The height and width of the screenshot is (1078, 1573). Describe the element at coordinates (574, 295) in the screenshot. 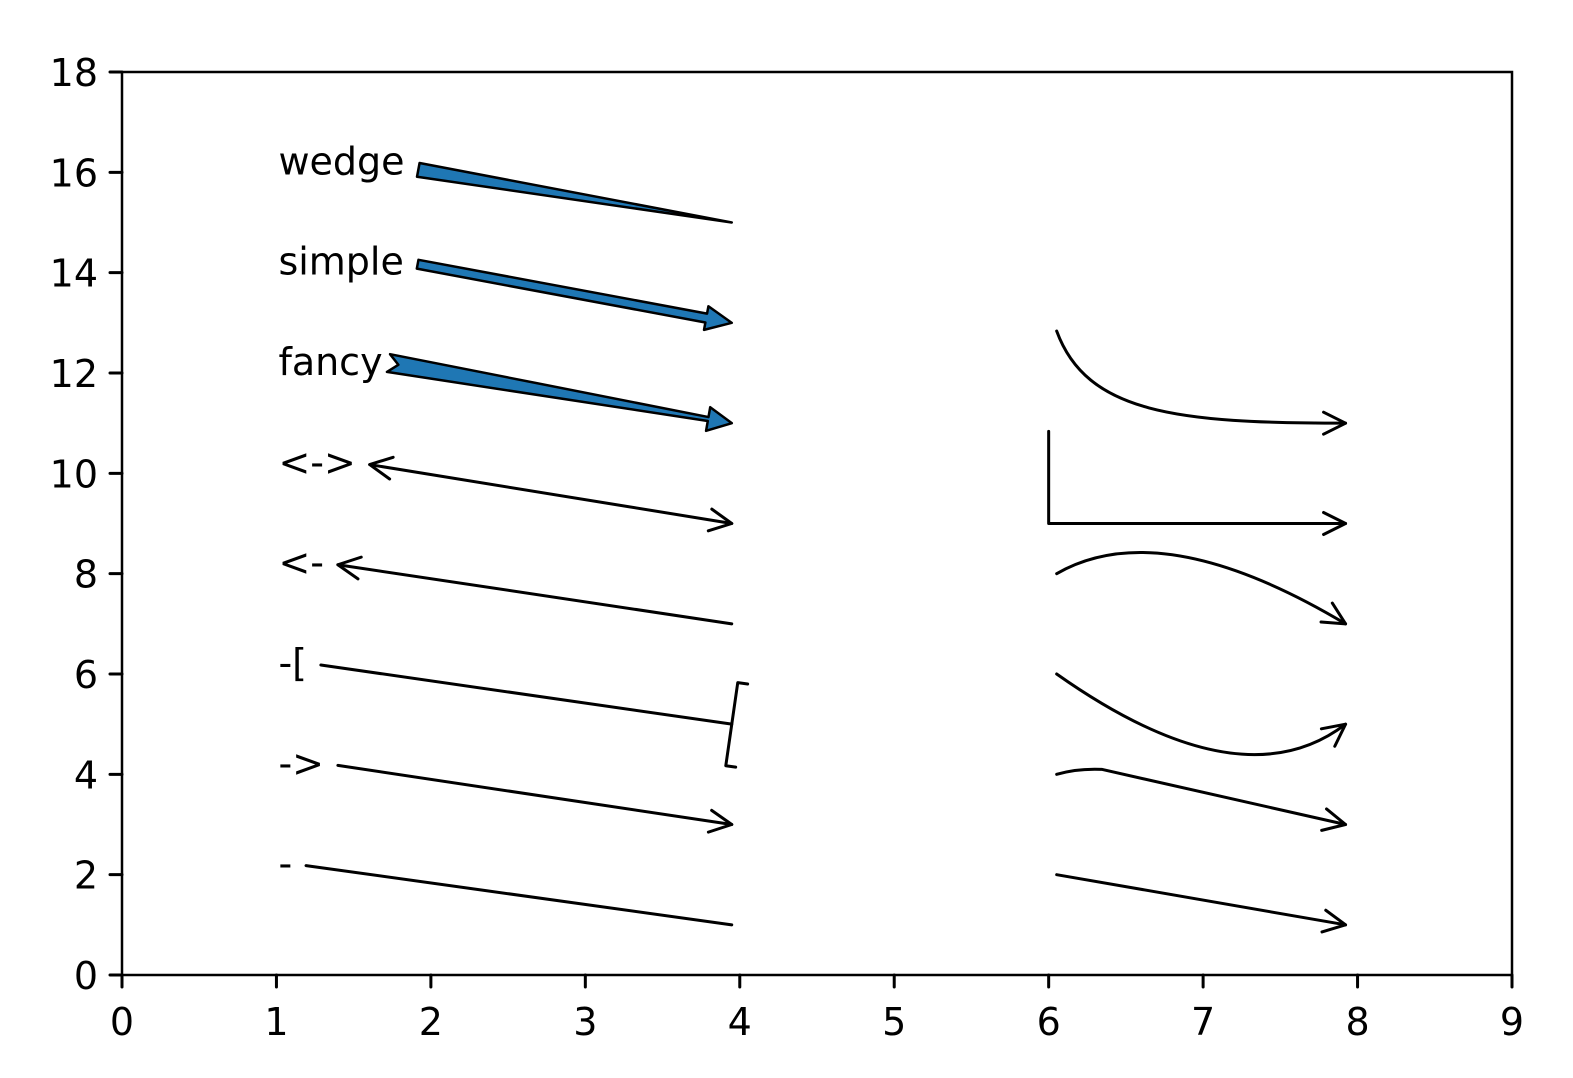

I see `simple-arrow` at that location.